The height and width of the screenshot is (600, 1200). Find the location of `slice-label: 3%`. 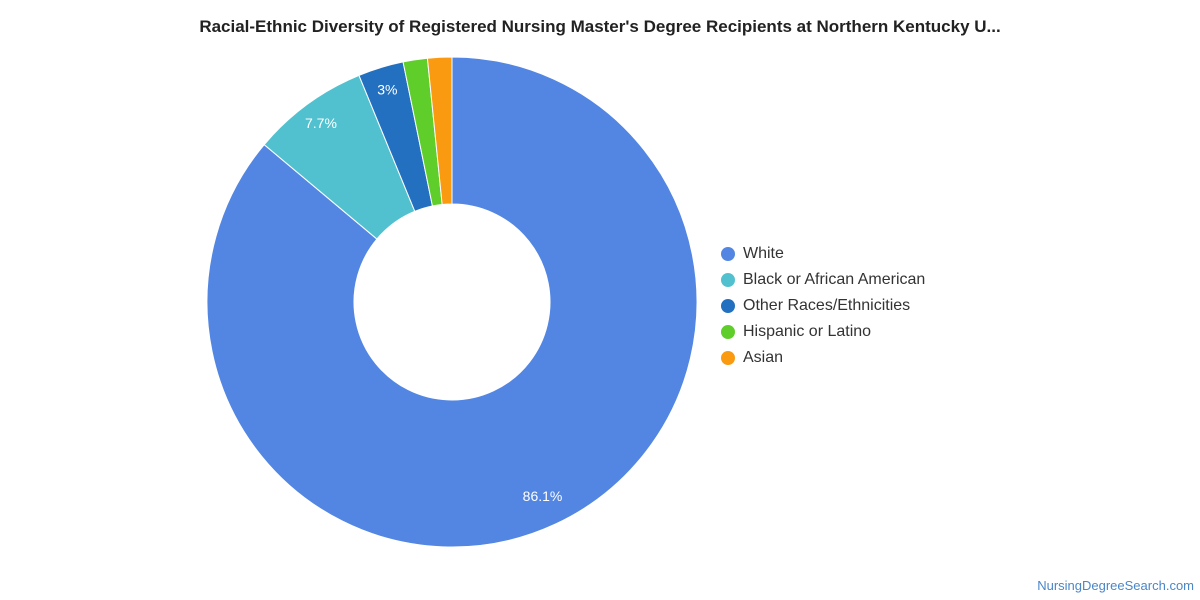

slice-label: 3% is located at coordinates (387, 90).